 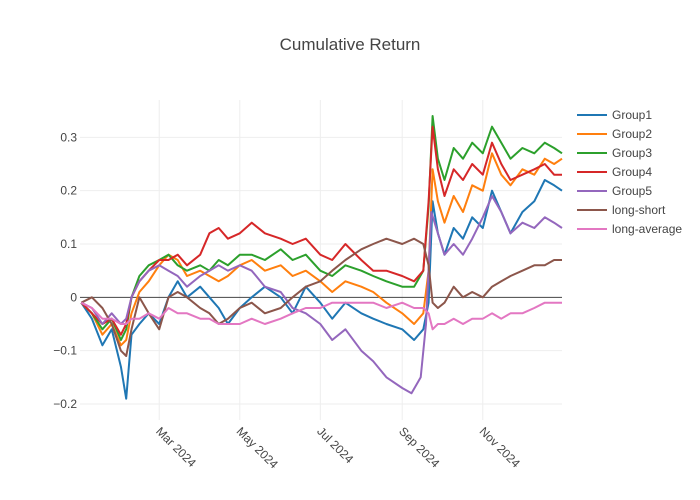 What do you see at coordinates (647, 229) in the screenshot?
I see `legend-label: long-average` at bounding box center [647, 229].